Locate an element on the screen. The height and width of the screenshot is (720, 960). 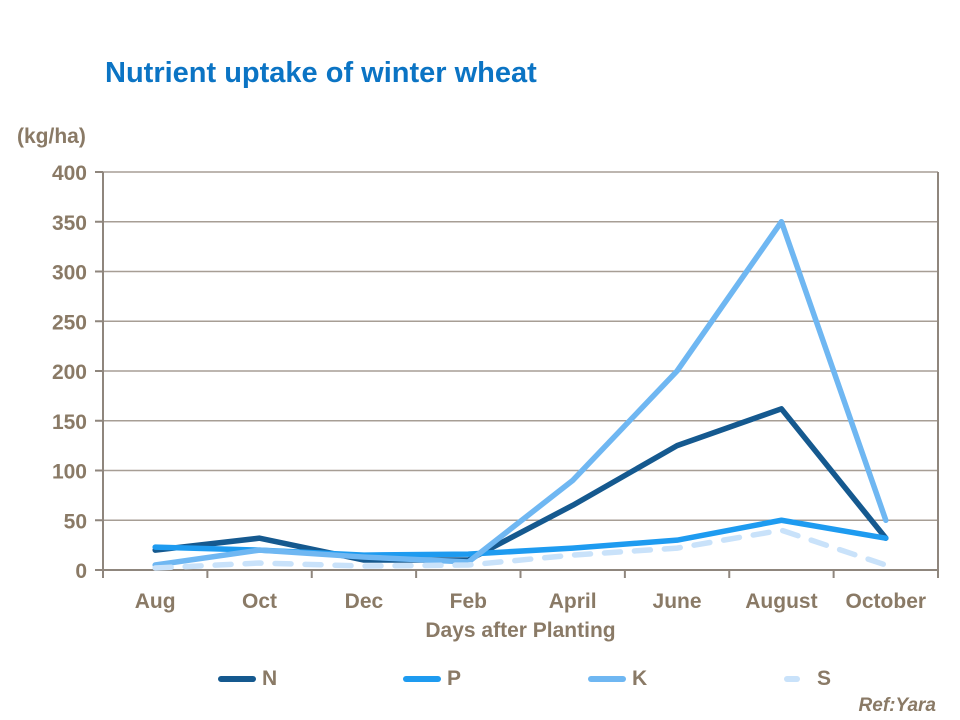
x-axis-title: Days after Planting is located at coordinates (520, 630).